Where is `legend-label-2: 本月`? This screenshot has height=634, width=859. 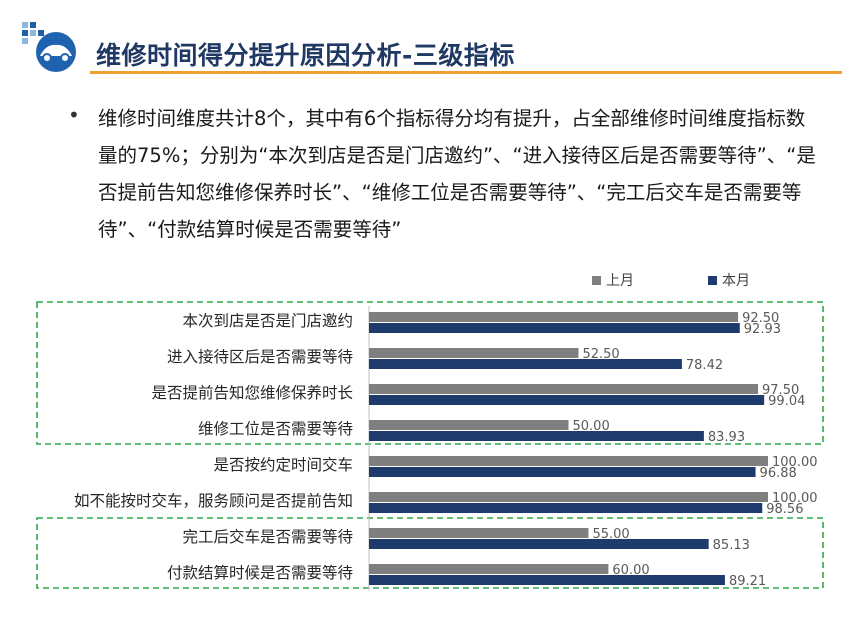 legend-label-2: 本月 is located at coordinates (736, 281).